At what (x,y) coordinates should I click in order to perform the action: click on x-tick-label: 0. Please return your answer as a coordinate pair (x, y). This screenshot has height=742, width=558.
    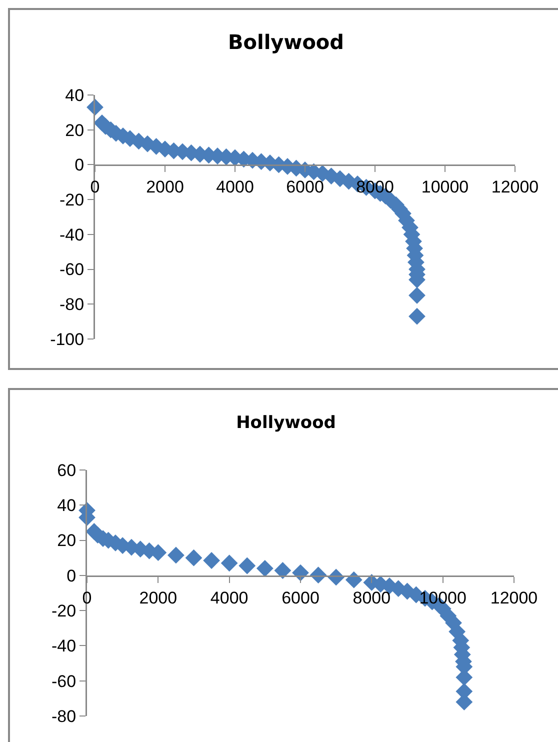
    Looking at the image, I should click on (95, 187).